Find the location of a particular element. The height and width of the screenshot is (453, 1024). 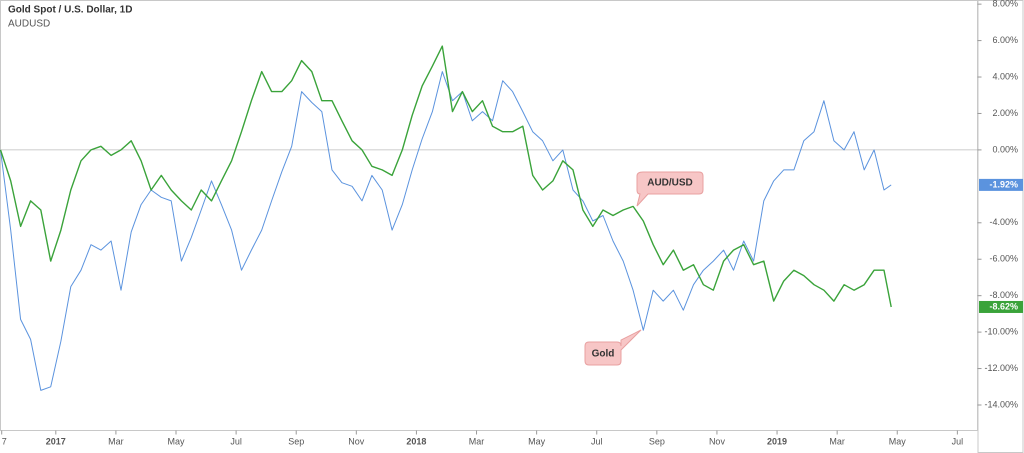

price-label: -1.92% is located at coordinates (1003, 184).